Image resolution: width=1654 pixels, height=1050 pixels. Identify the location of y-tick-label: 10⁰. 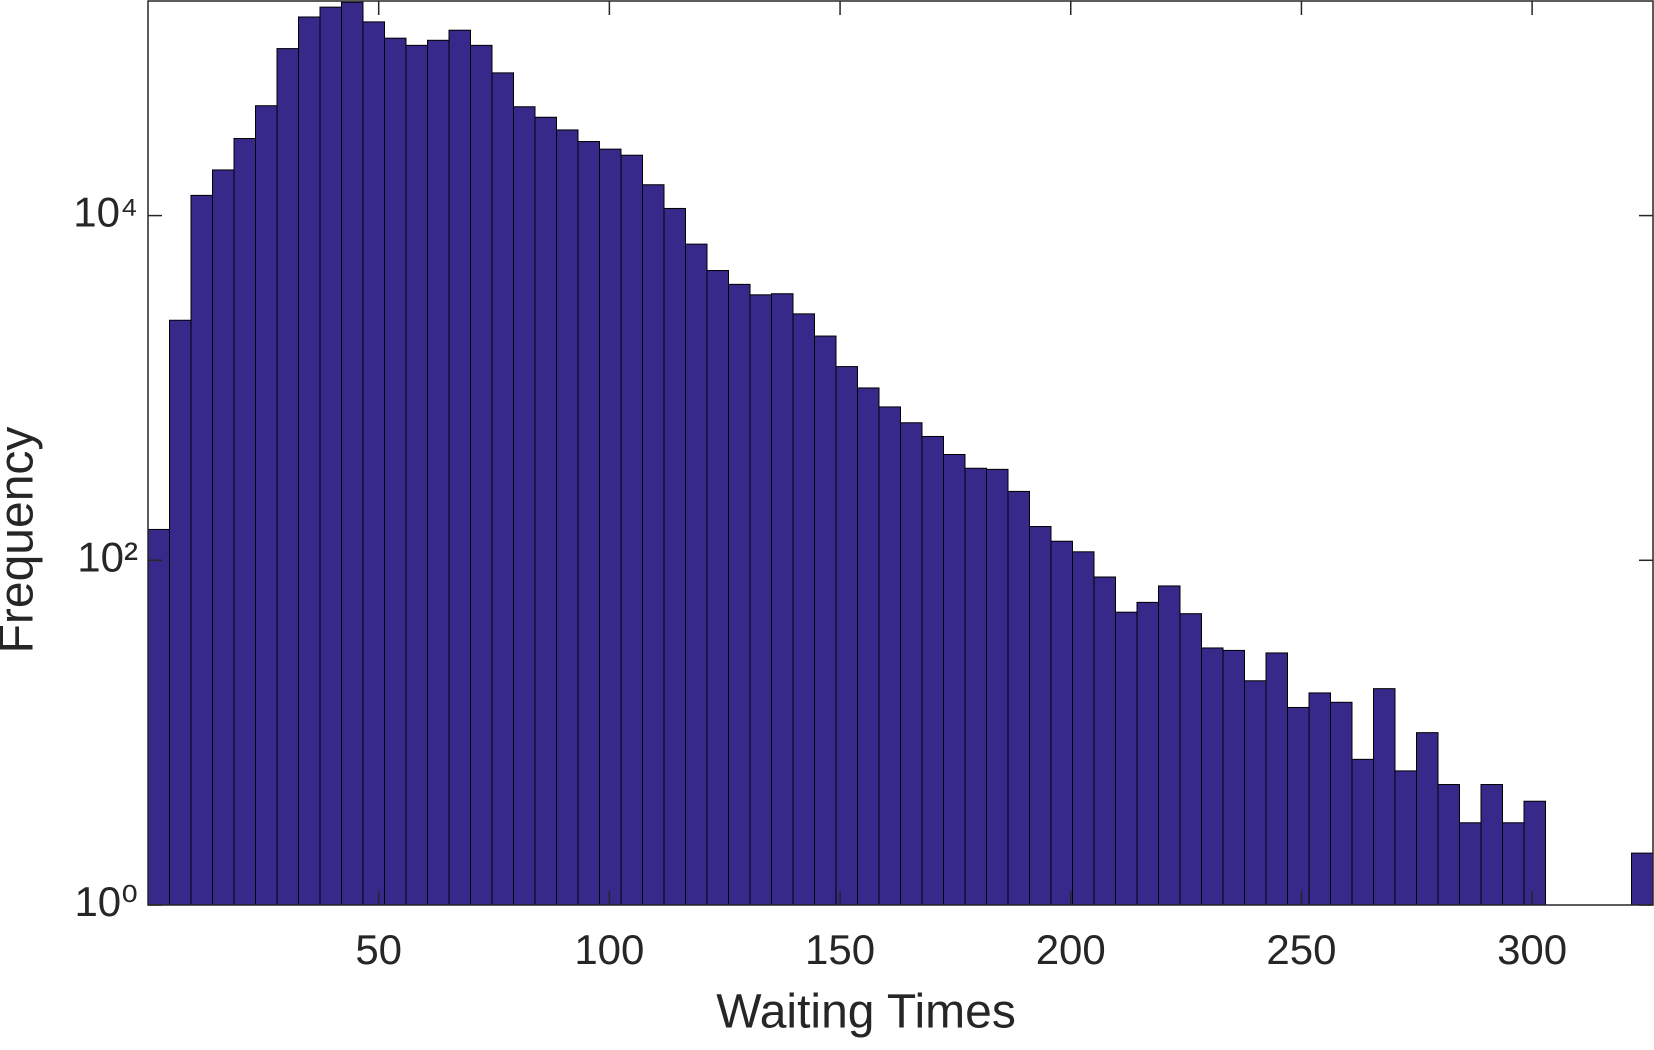
(106, 901).